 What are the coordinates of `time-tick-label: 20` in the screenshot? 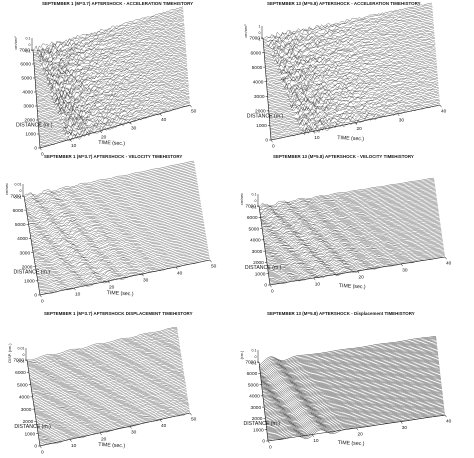 It's located at (361, 435).